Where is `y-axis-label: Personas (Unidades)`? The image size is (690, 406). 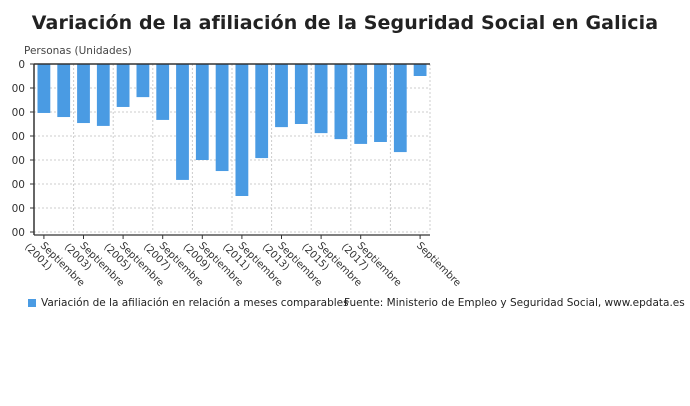 y-axis-label: Personas (Unidades) is located at coordinates (78, 51).